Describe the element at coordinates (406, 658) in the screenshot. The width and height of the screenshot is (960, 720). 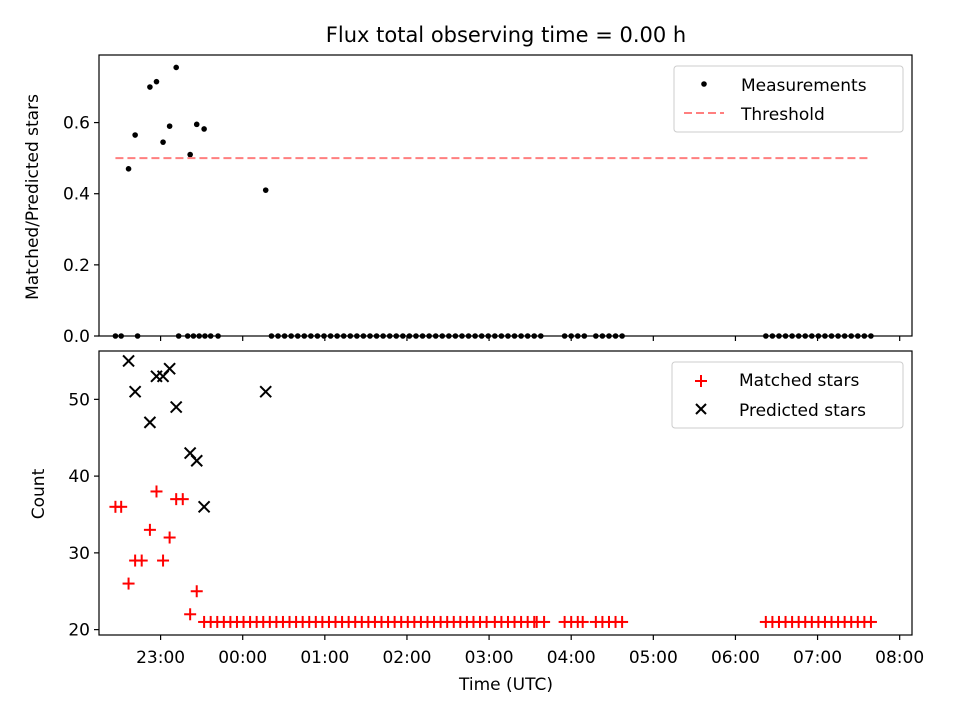
I see `x-tick-label: 02:00` at that location.